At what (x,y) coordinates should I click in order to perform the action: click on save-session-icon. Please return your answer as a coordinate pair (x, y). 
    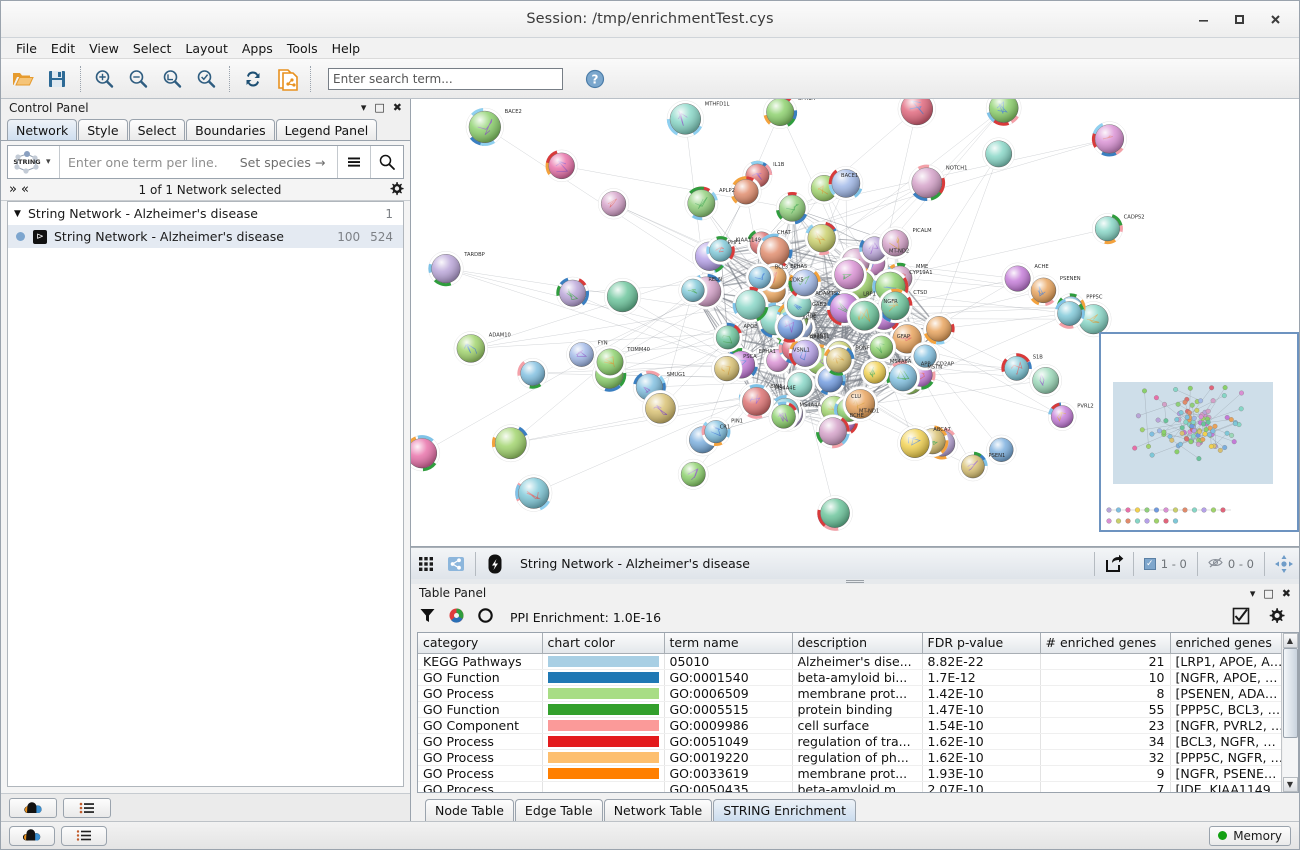
    Looking at the image, I should click on (57, 79).